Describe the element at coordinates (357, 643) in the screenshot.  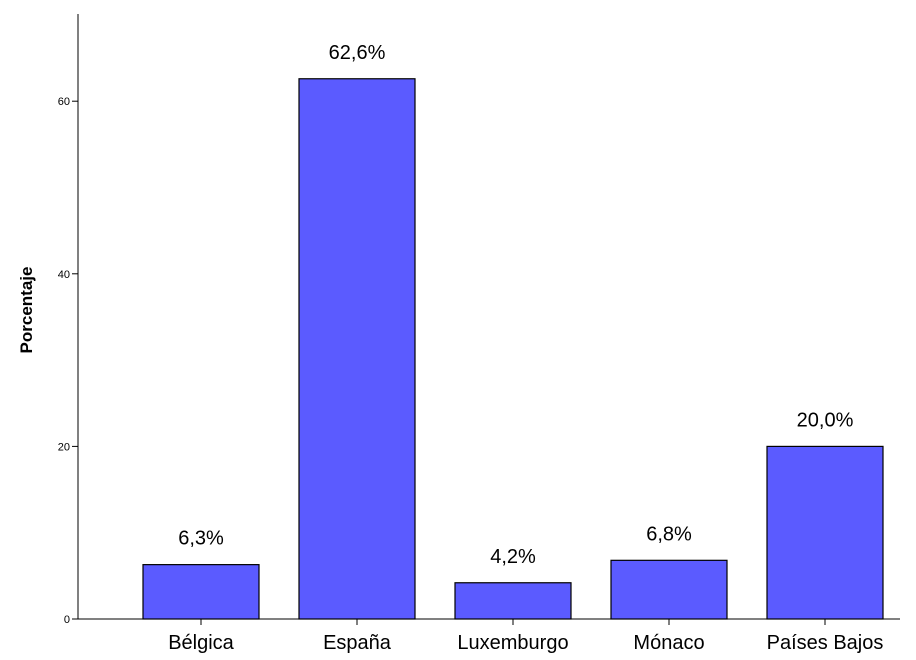
I see `x-tick-label: España` at that location.